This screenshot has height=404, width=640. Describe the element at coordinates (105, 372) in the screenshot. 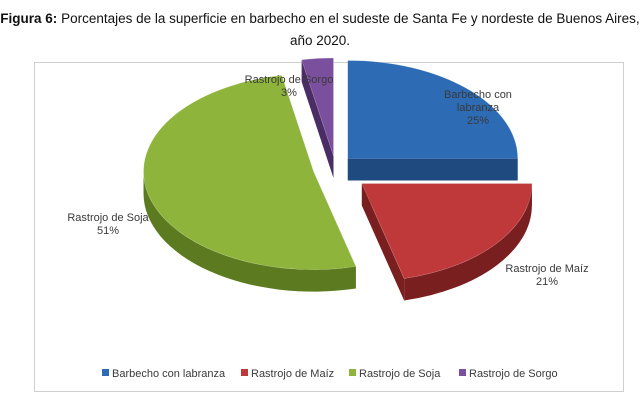

I see `legend-swatch-barbecho-con-labranza` at that location.